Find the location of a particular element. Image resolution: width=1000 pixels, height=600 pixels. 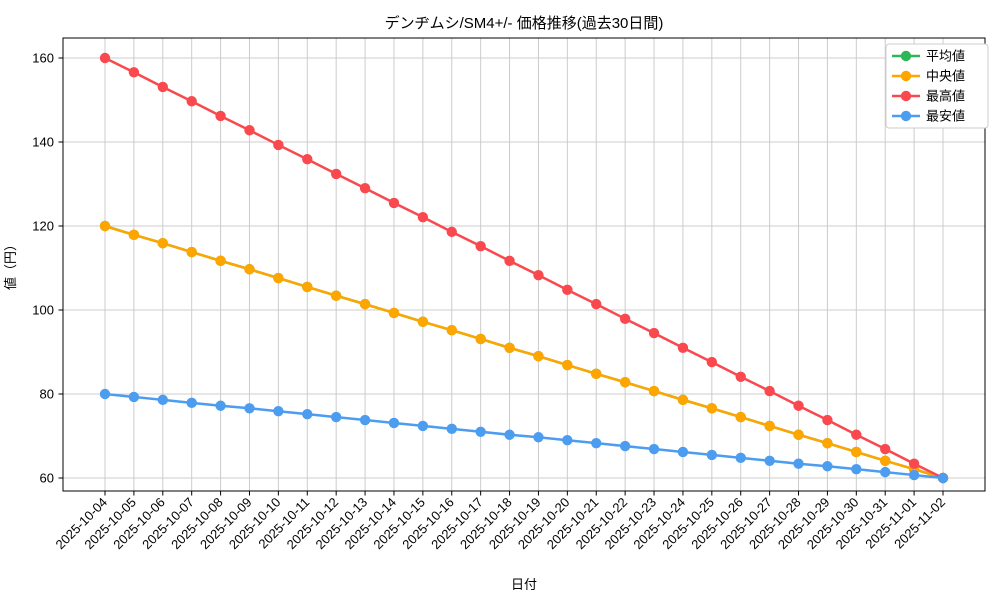

y-tick-label: 60 is located at coordinates (47, 478).